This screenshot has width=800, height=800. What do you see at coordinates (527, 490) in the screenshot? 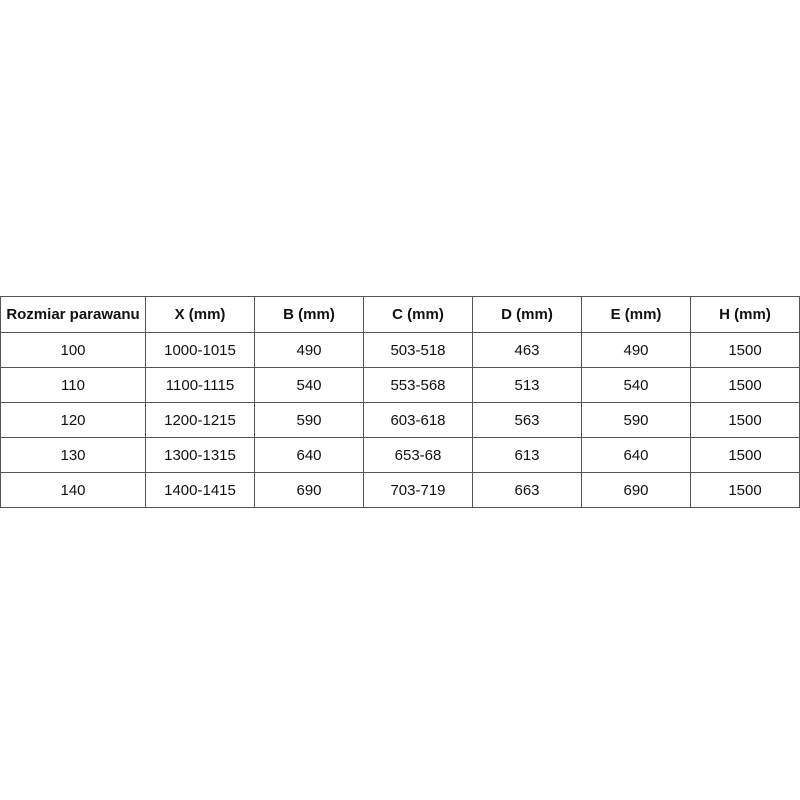
I see `table-cell: 663` at bounding box center [527, 490].